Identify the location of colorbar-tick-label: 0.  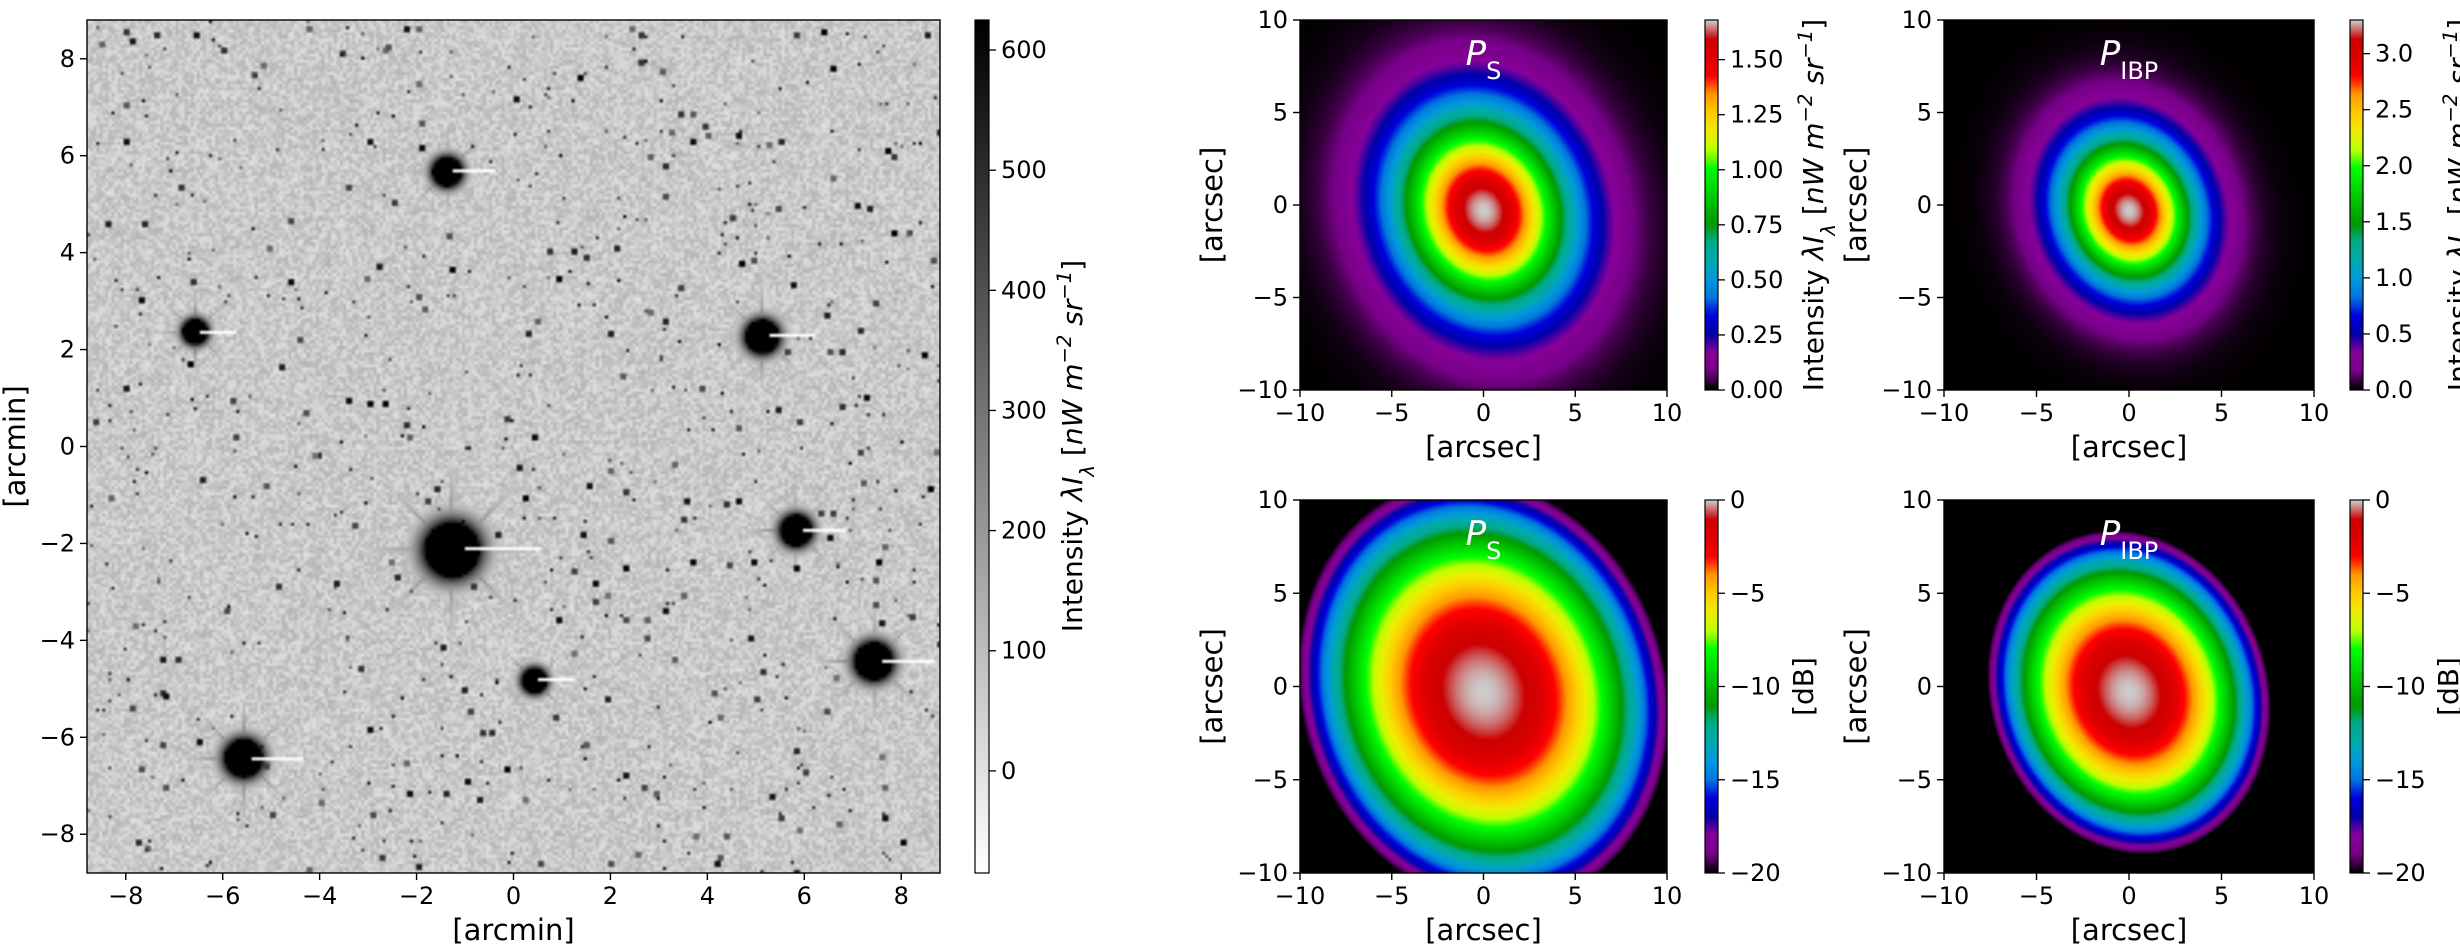
(2382, 500).